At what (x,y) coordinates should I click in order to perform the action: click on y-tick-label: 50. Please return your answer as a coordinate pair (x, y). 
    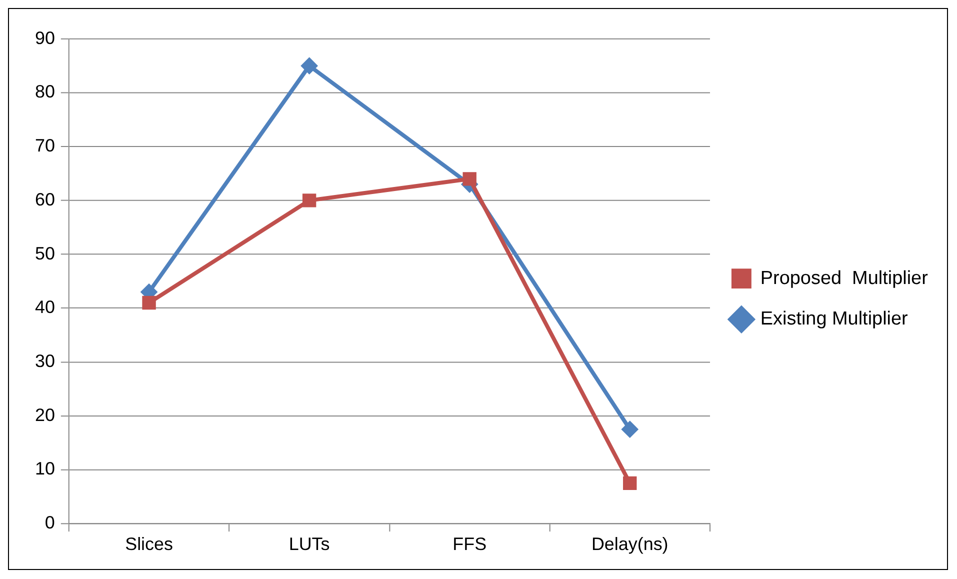
    Looking at the image, I should click on (44, 253).